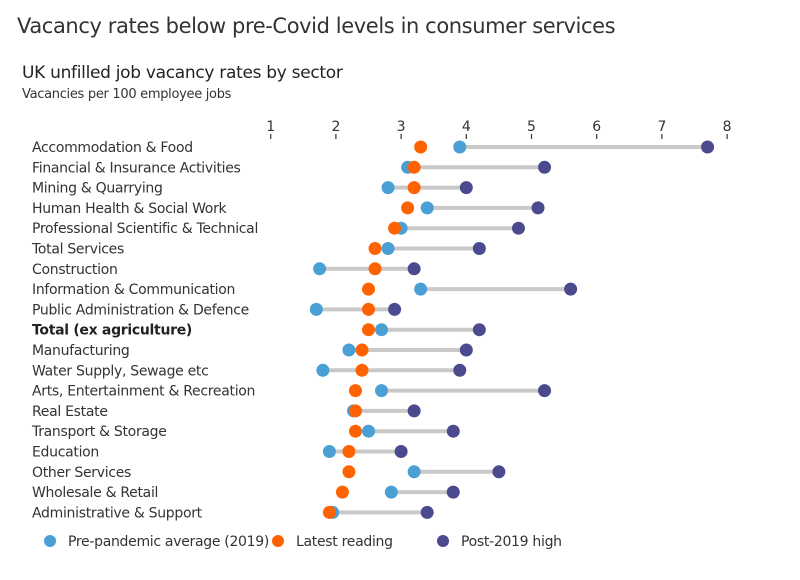 This screenshot has height=580, width=800. What do you see at coordinates (127, 94) in the screenshot?
I see `chart-subtitle: Vacancies per 100 employee jobs` at bounding box center [127, 94].